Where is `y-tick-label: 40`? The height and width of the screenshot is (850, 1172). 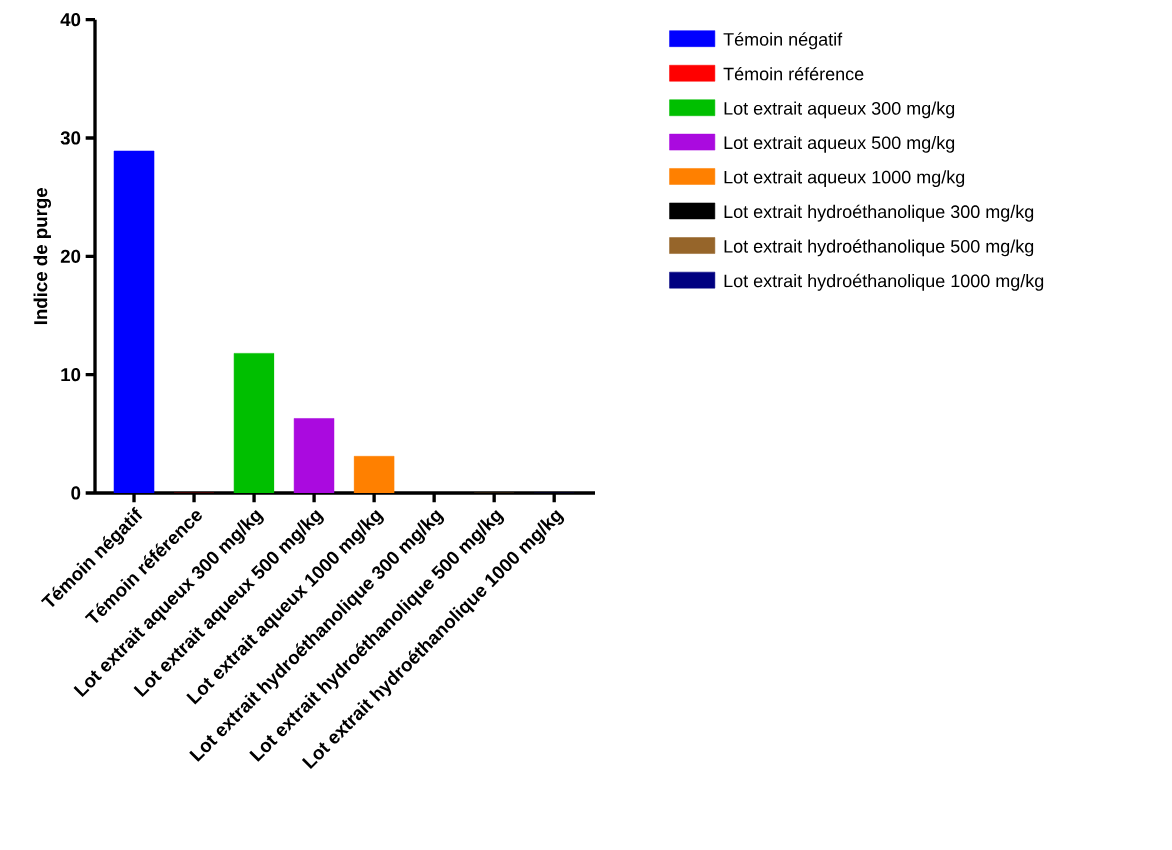
y-tick-label: 40 is located at coordinates (70, 20).